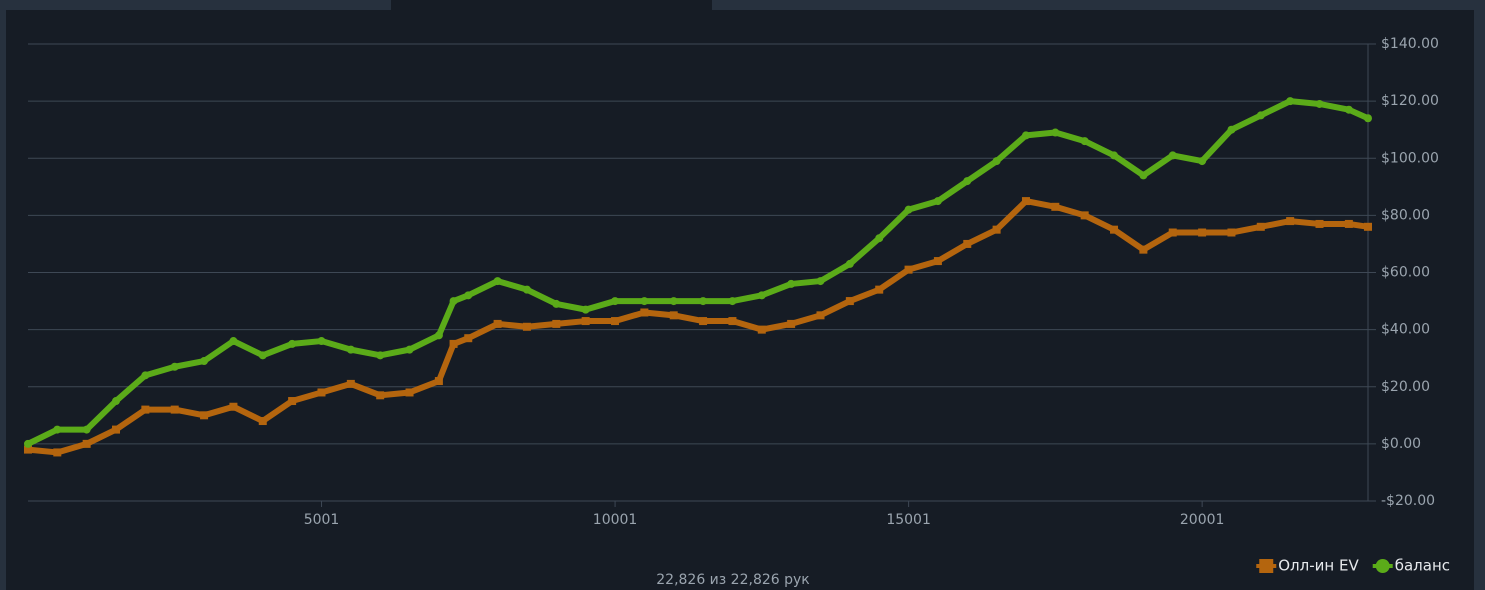  What do you see at coordinates (322, 520) in the screenshot?
I see `x-tick-label: 5001` at bounding box center [322, 520].